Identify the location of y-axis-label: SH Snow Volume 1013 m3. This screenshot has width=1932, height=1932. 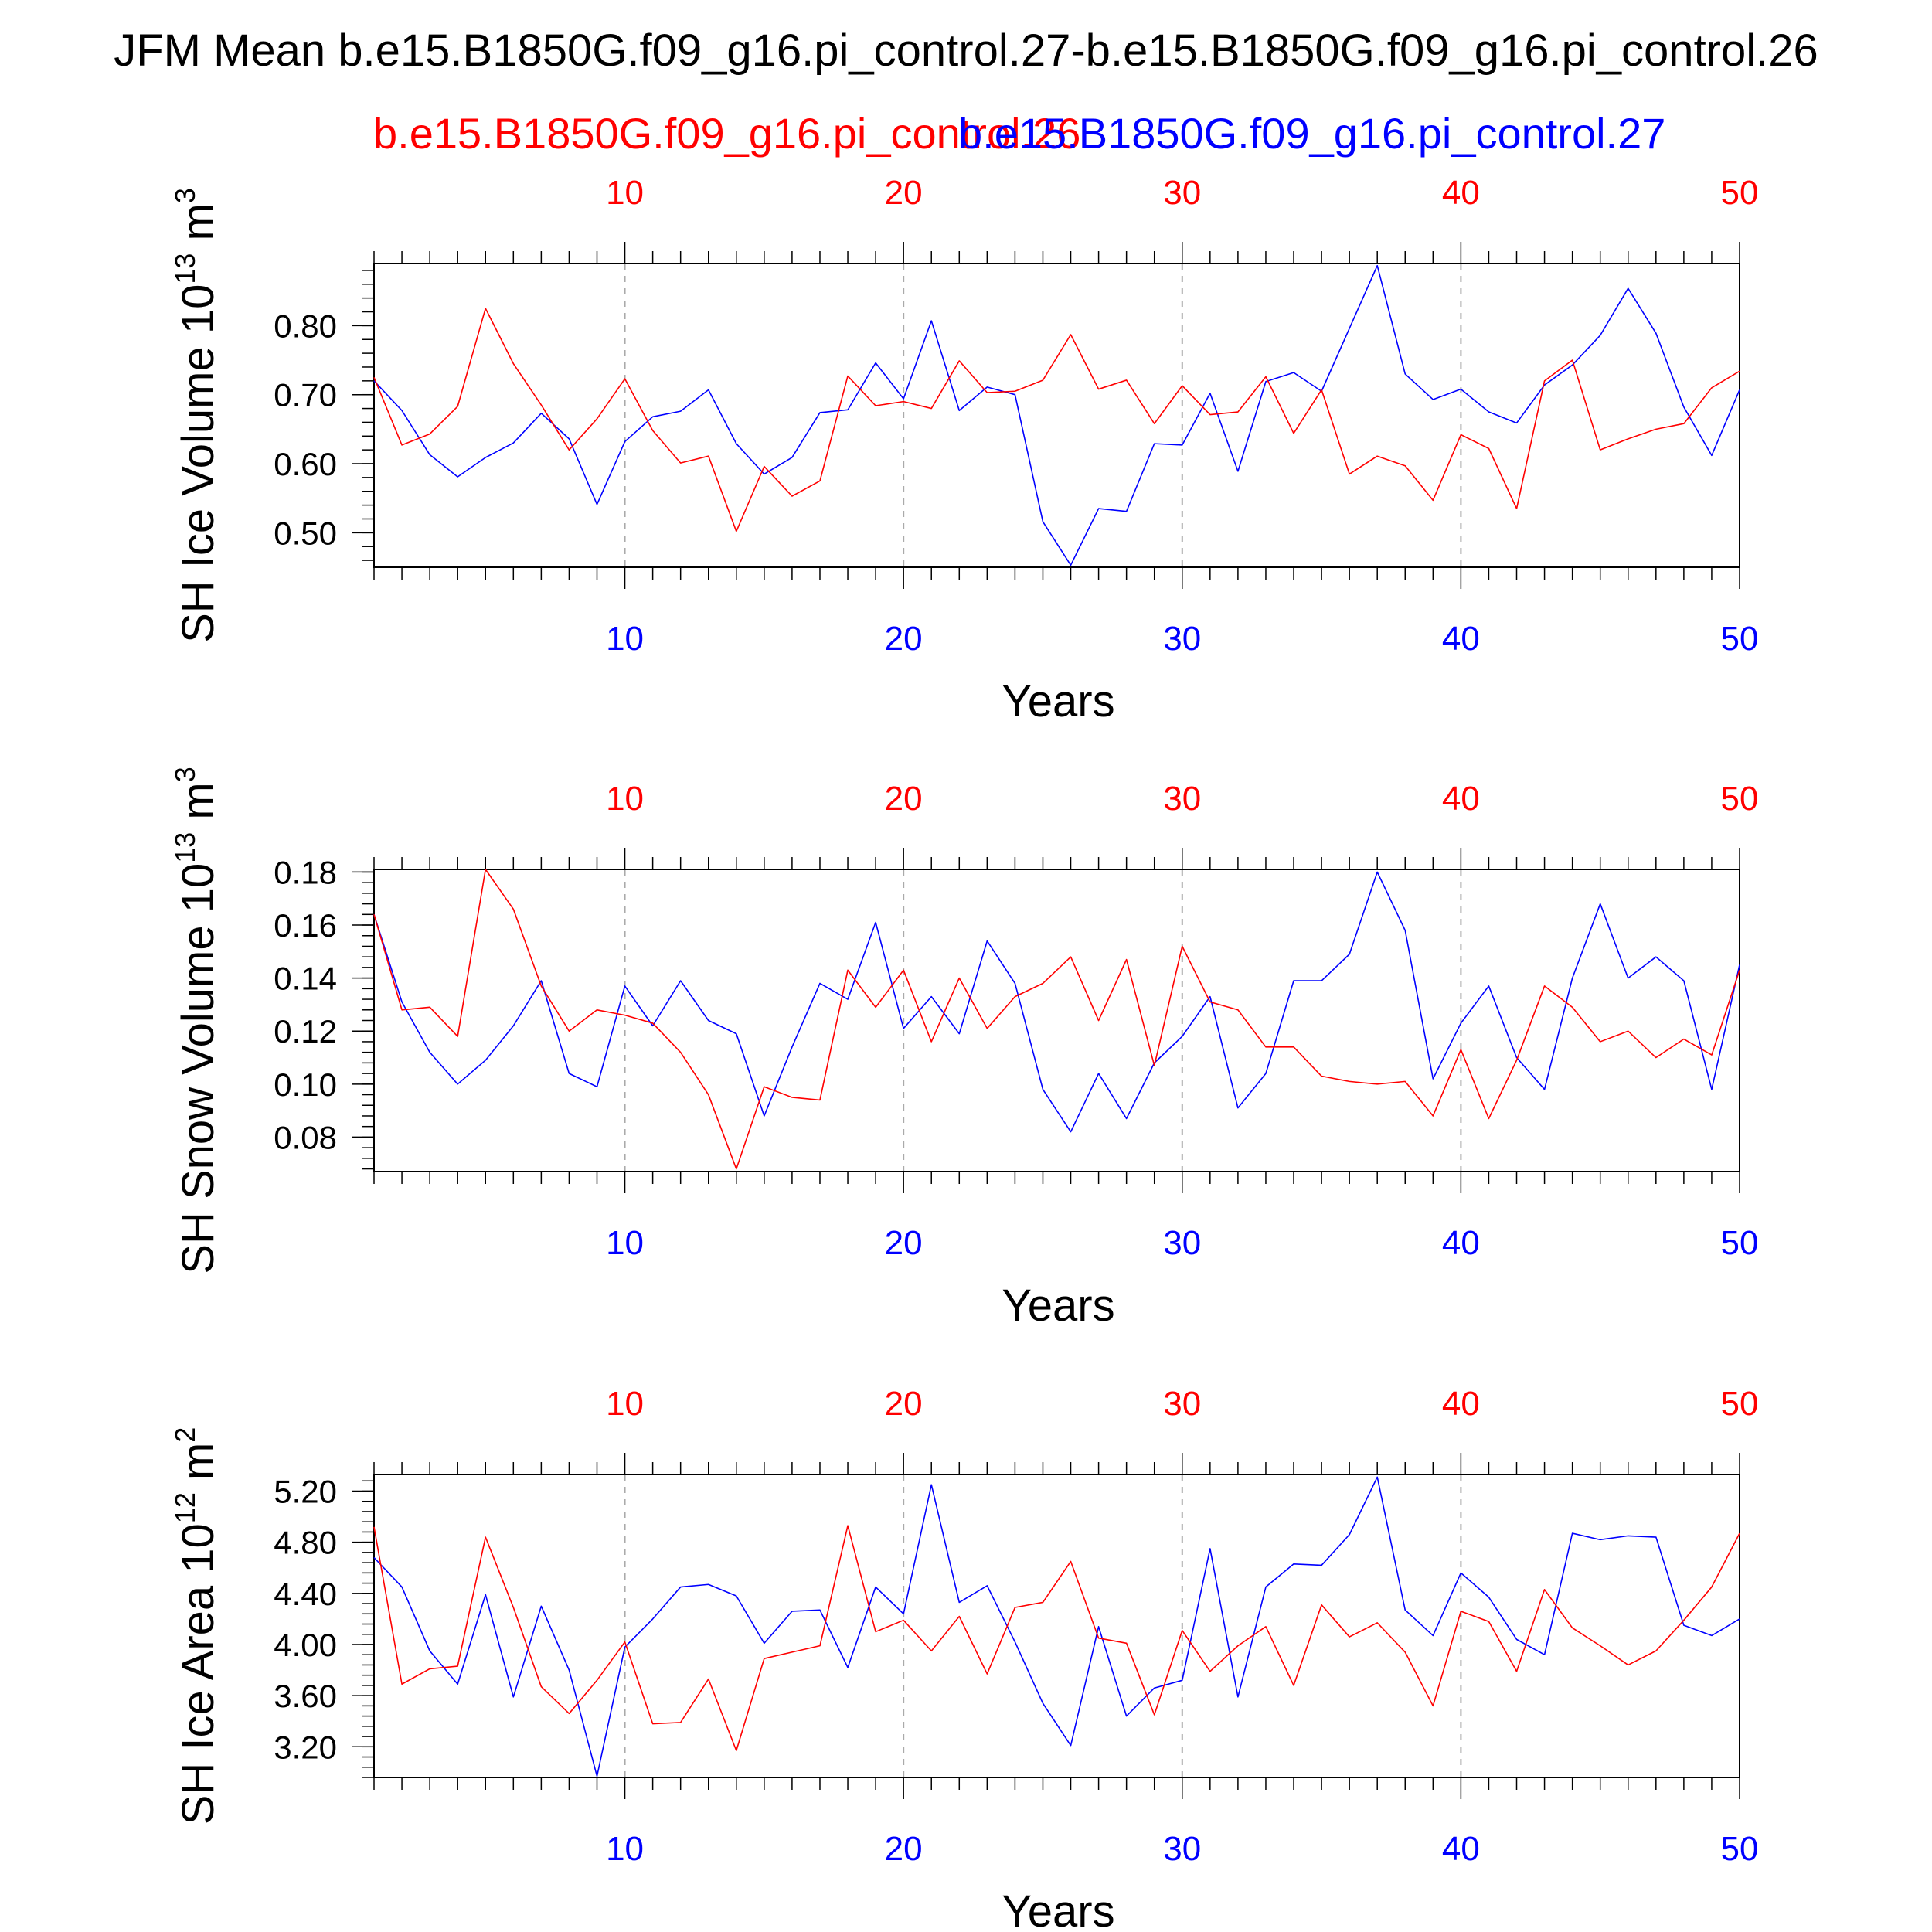
(196, 1020).